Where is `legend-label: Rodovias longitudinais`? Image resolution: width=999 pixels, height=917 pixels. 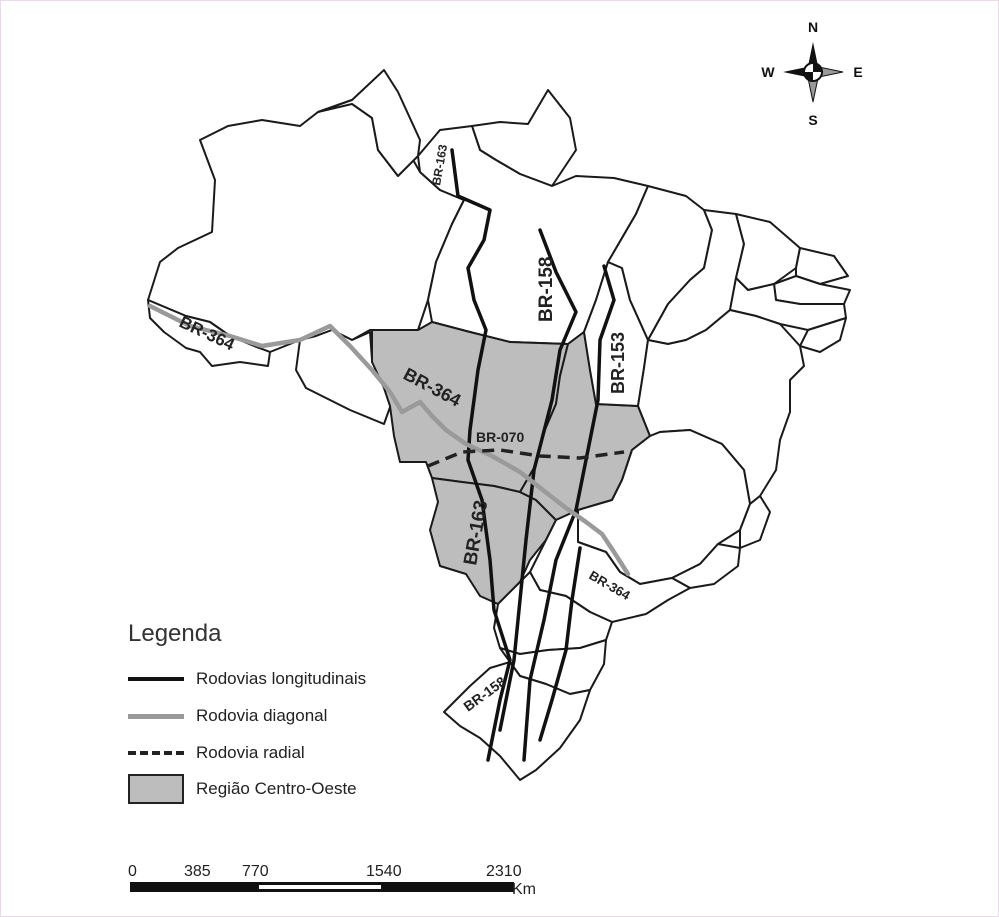
legend-label: Rodovias longitudinais is located at coordinates (281, 678).